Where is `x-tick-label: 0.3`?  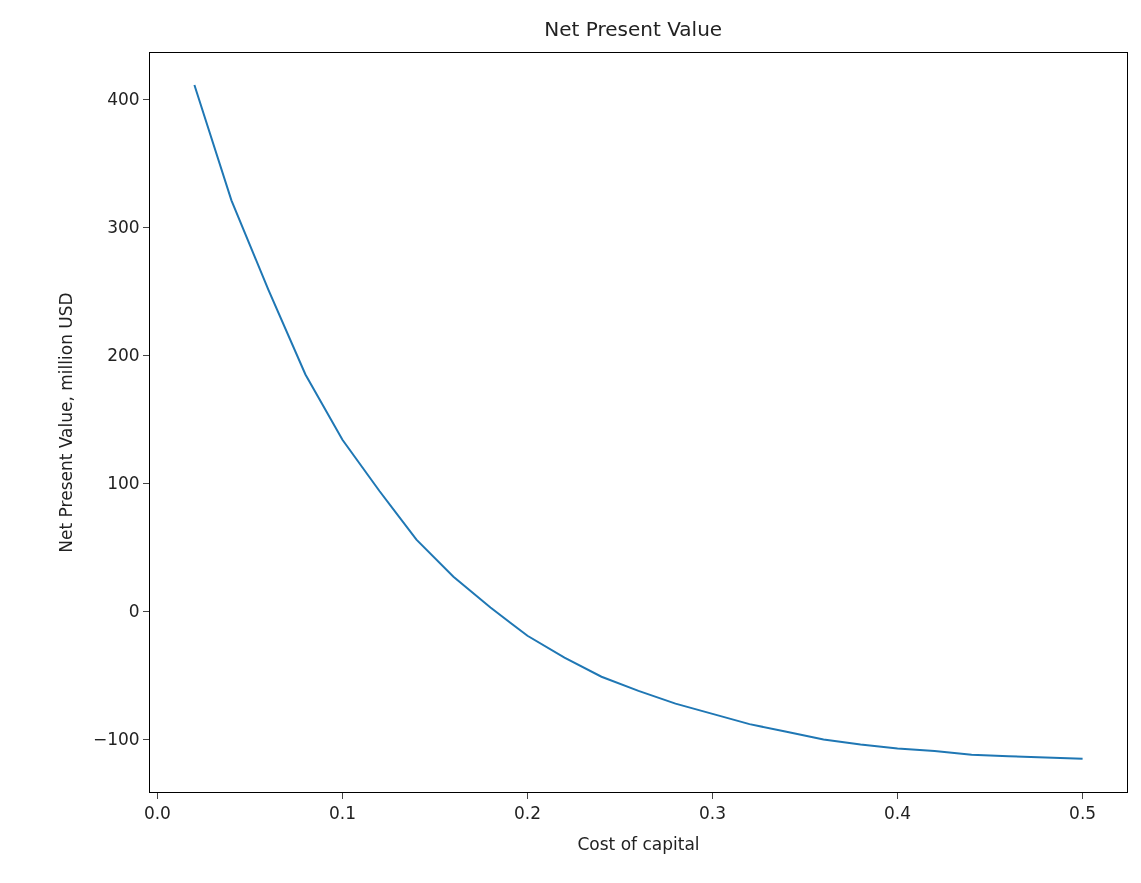
x-tick-label: 0.3 is located at coordinates (713, 813).